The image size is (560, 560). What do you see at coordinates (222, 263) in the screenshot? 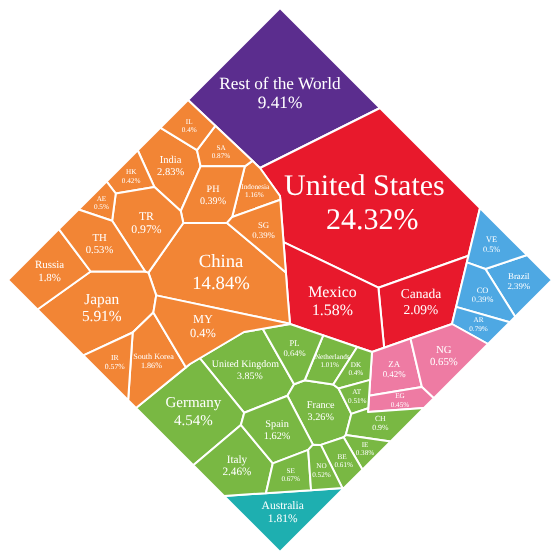
I see `category-label: China` at bounding box center [222, 263].